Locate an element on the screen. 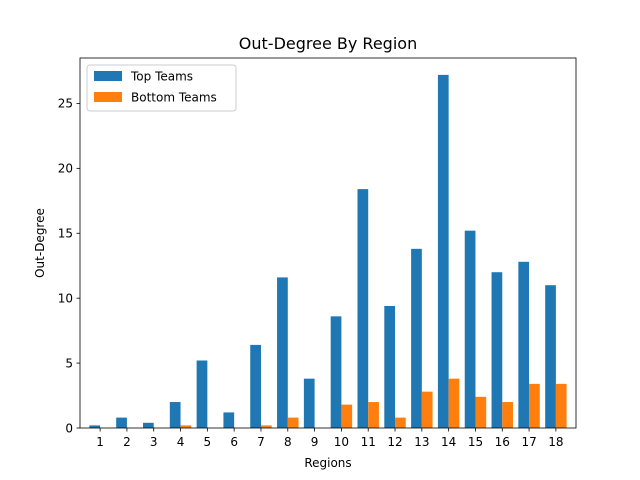 The image size is (640, 480). x-tick-label: 12 is located at coordinates (394, 442).